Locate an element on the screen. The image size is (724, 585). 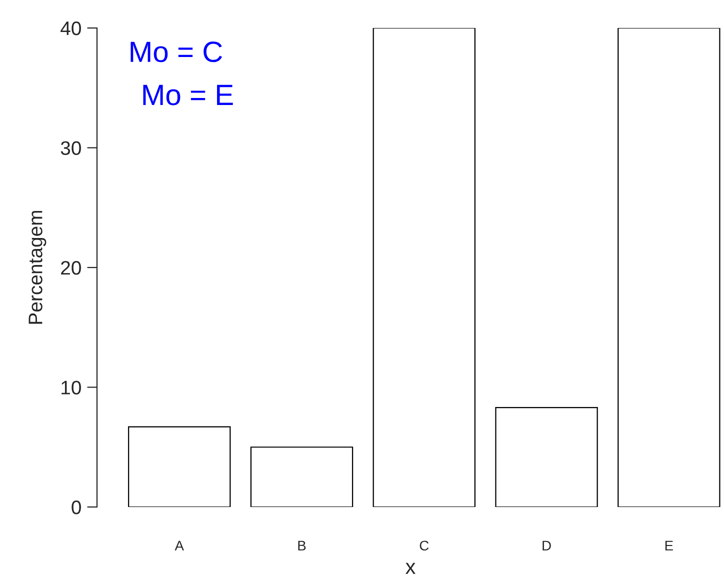
x-tick-label: B is located at coordinates (302, 545).